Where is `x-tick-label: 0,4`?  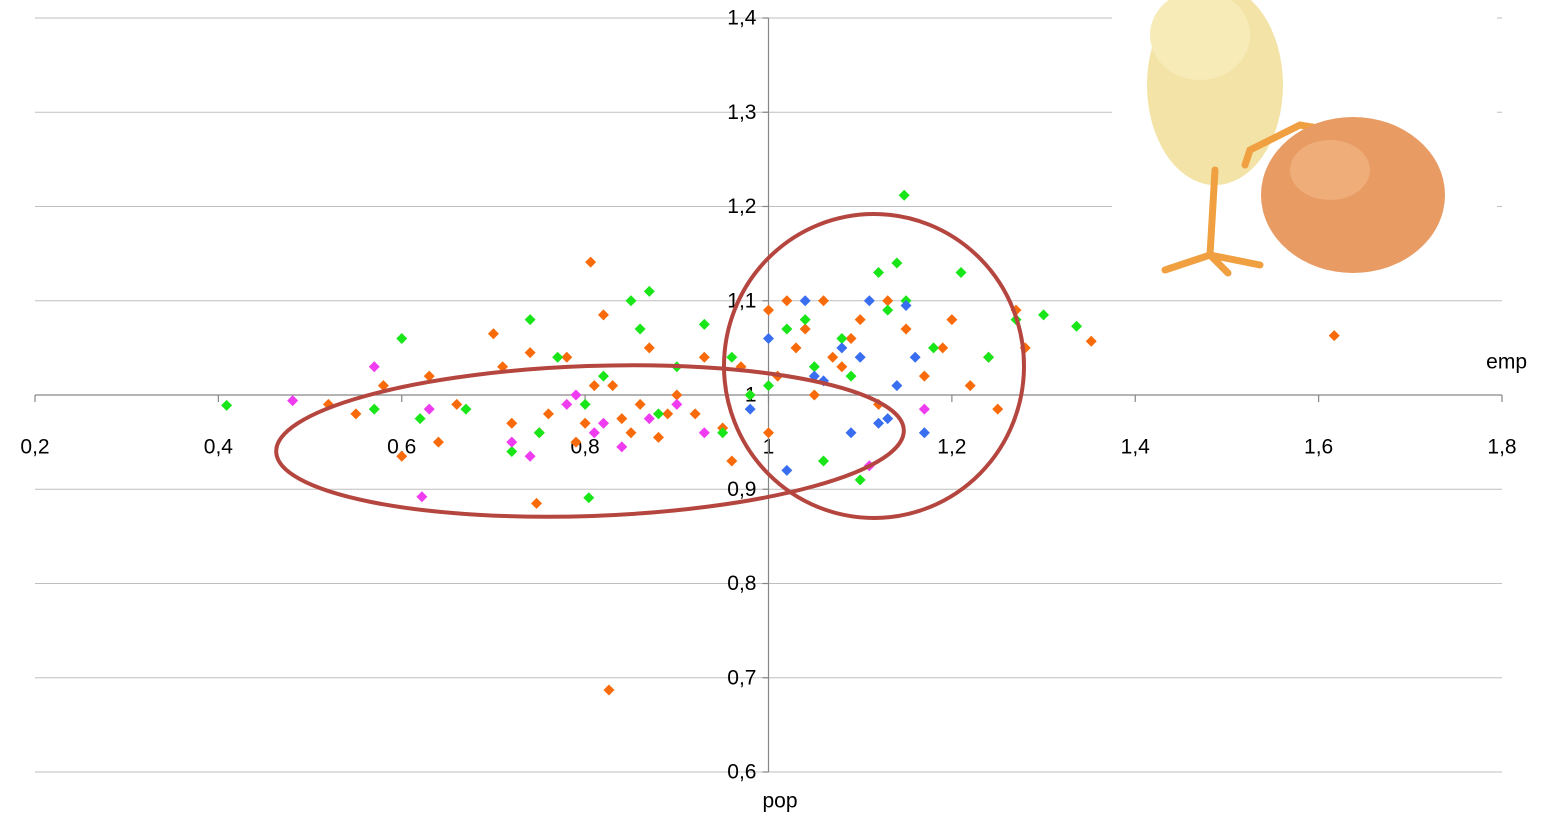 x-tick-label: 0,4 is located at coordinates (219, 447).